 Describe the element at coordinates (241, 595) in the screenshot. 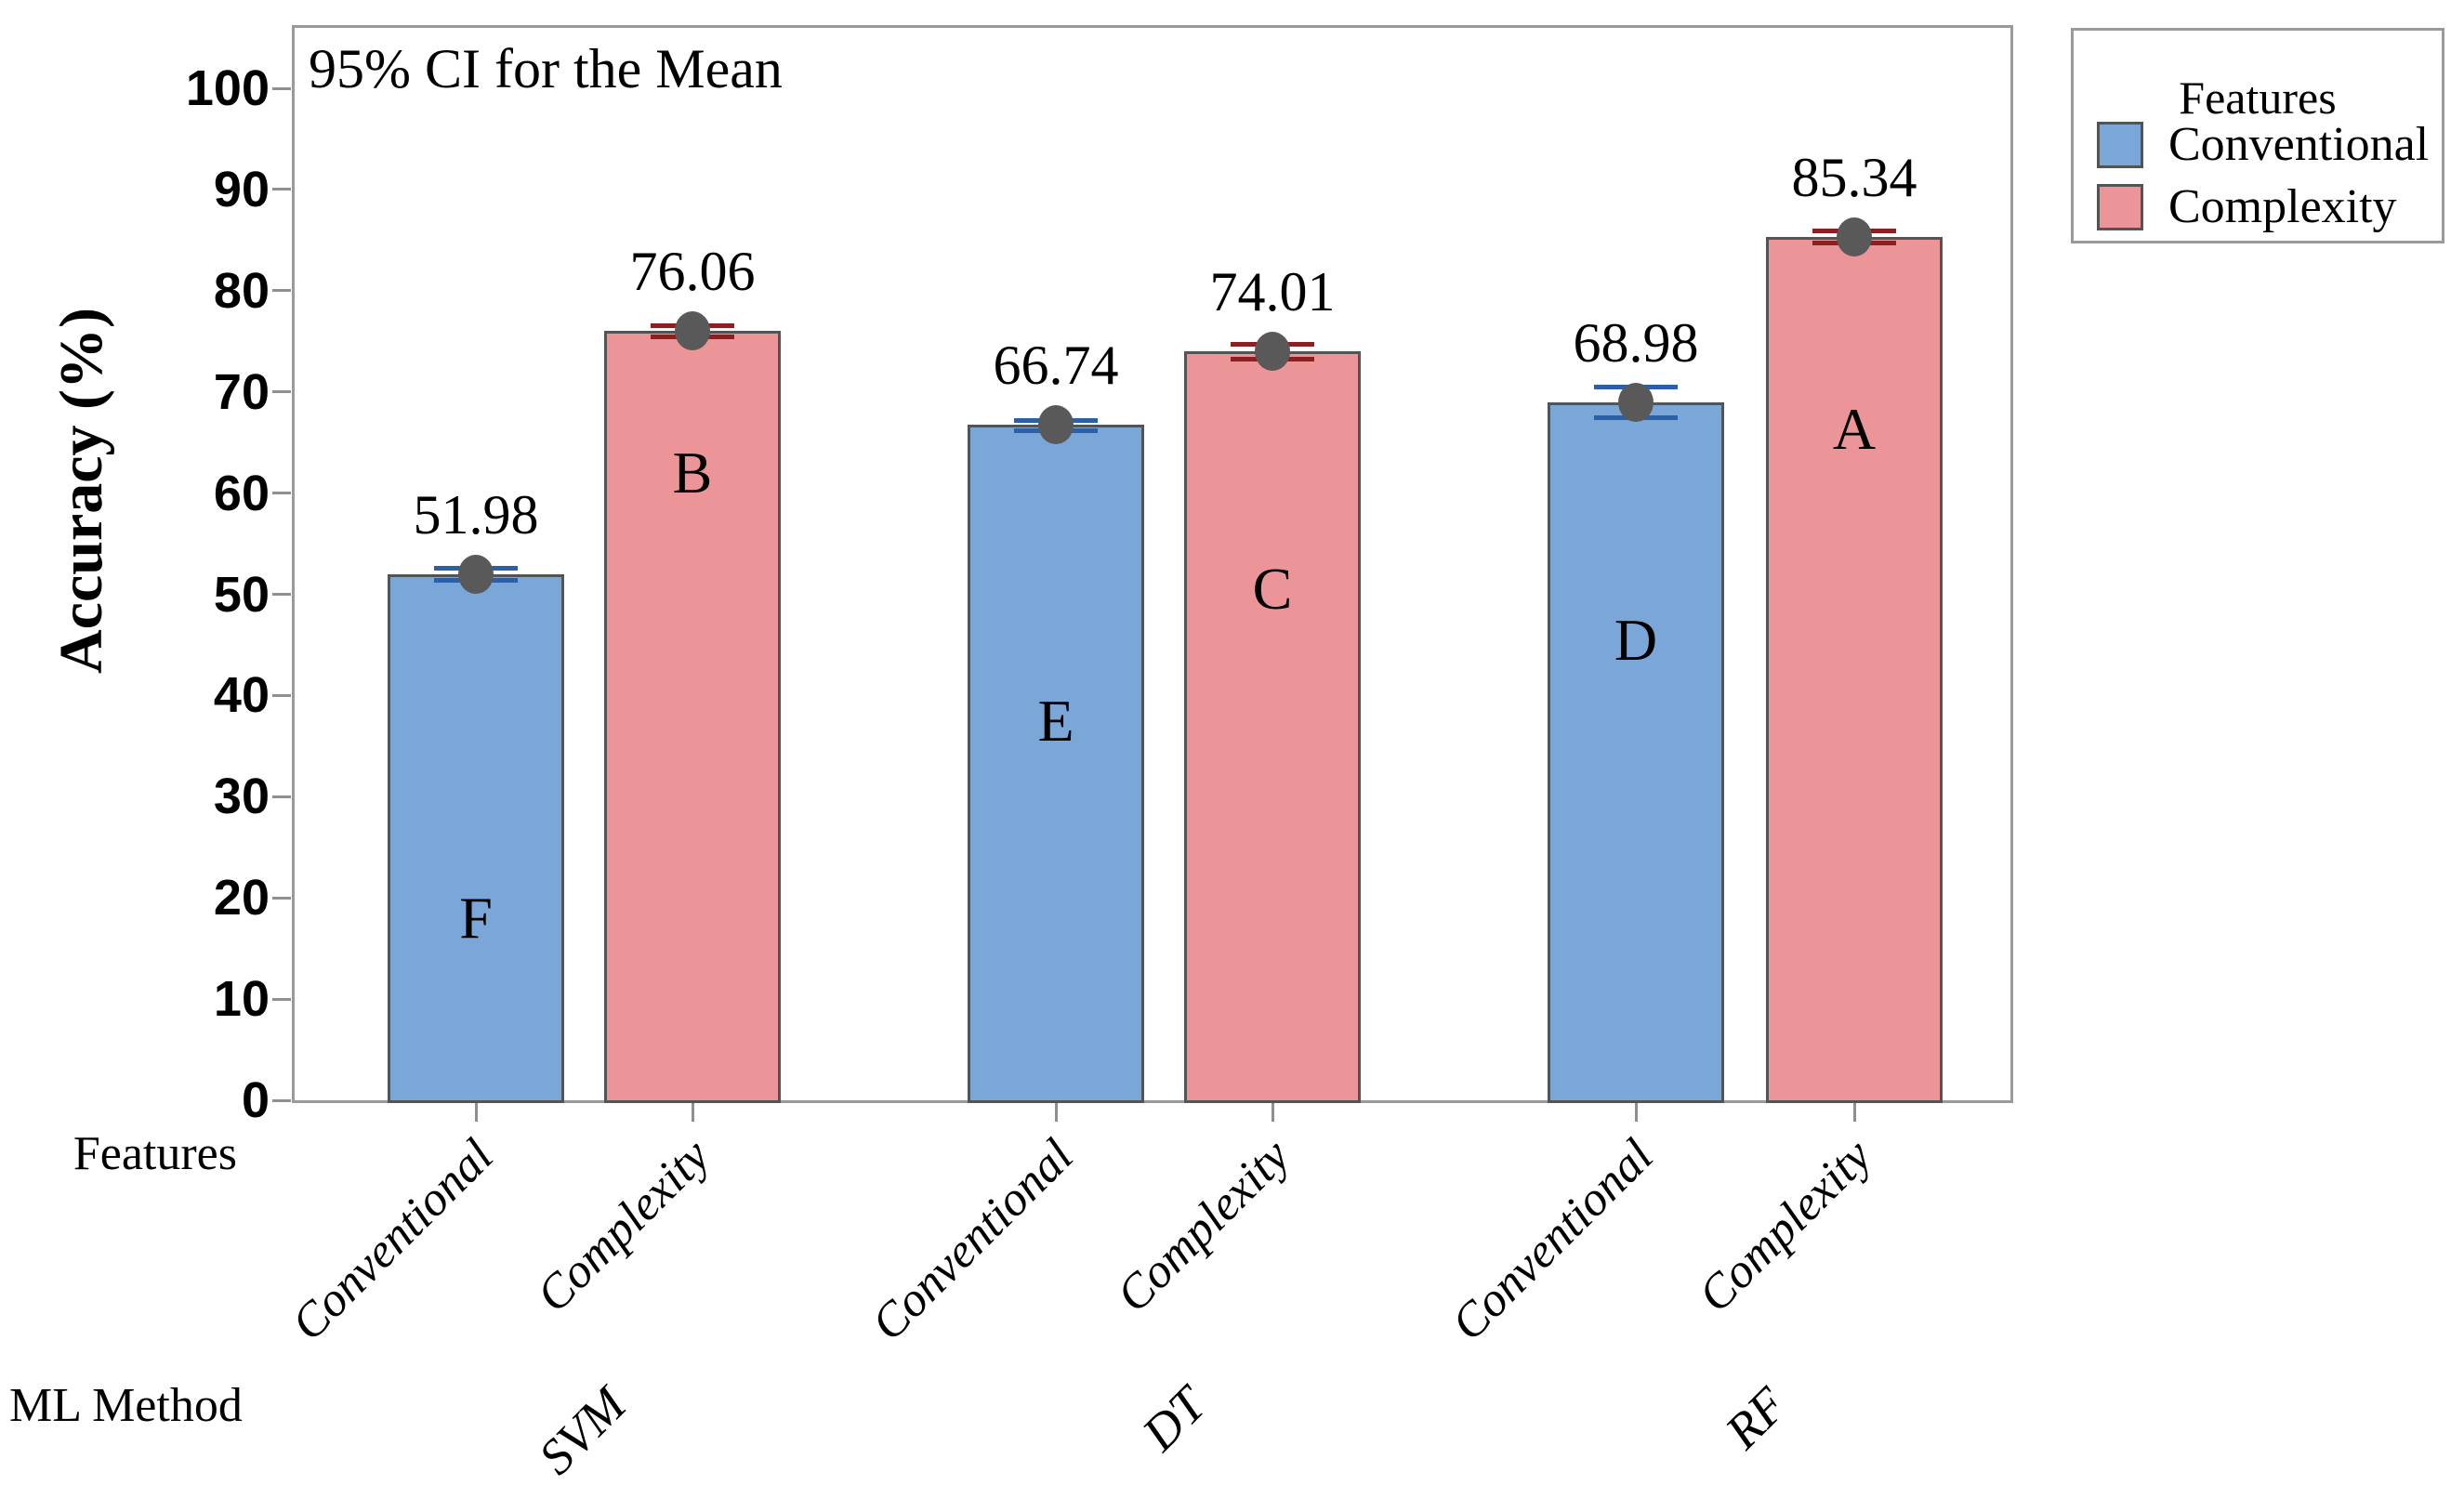

I see `y-axis-tick-label: 50` at that location.